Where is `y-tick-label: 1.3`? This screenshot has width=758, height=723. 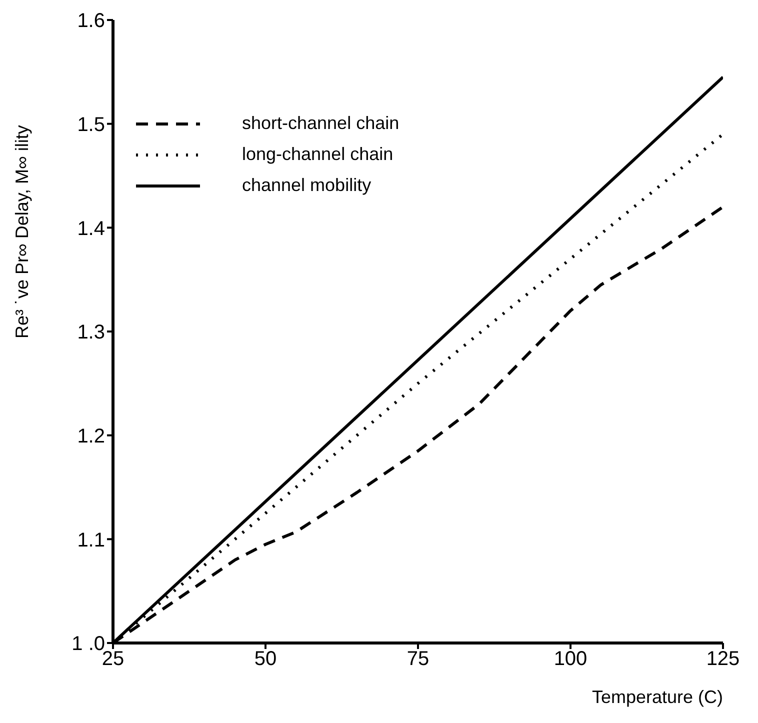 y-tick-label: 1.3 is located at coordinates (91, 333).